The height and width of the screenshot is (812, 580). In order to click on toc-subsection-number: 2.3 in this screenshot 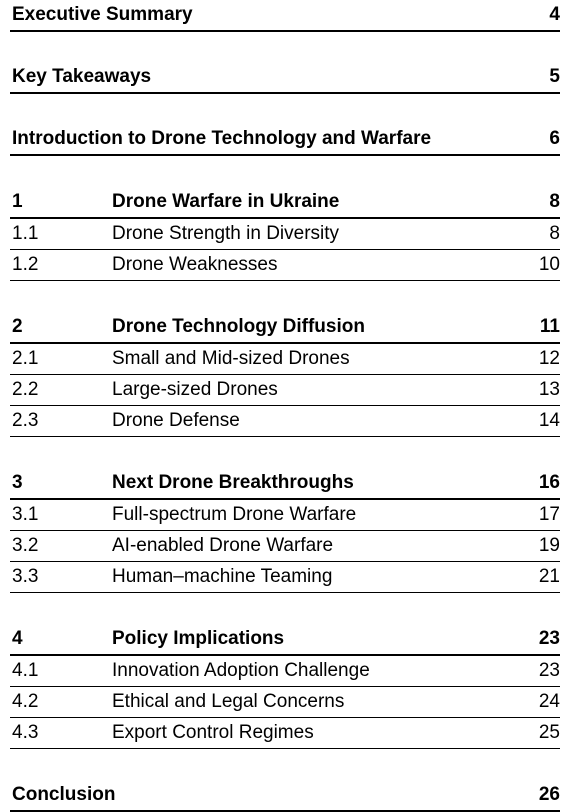, I will do `click(25, 420)`.